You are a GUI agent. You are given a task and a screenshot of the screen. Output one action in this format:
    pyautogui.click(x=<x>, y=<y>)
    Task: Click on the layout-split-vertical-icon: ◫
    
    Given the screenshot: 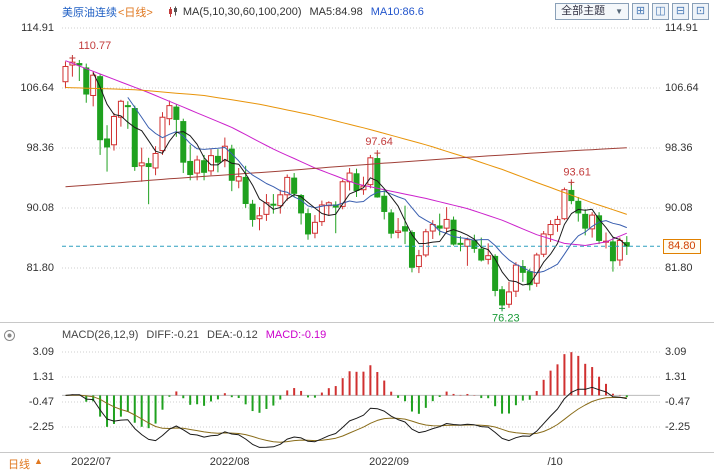 What is the action you would take?
    pyautogui.click(x=660, y=11)
    